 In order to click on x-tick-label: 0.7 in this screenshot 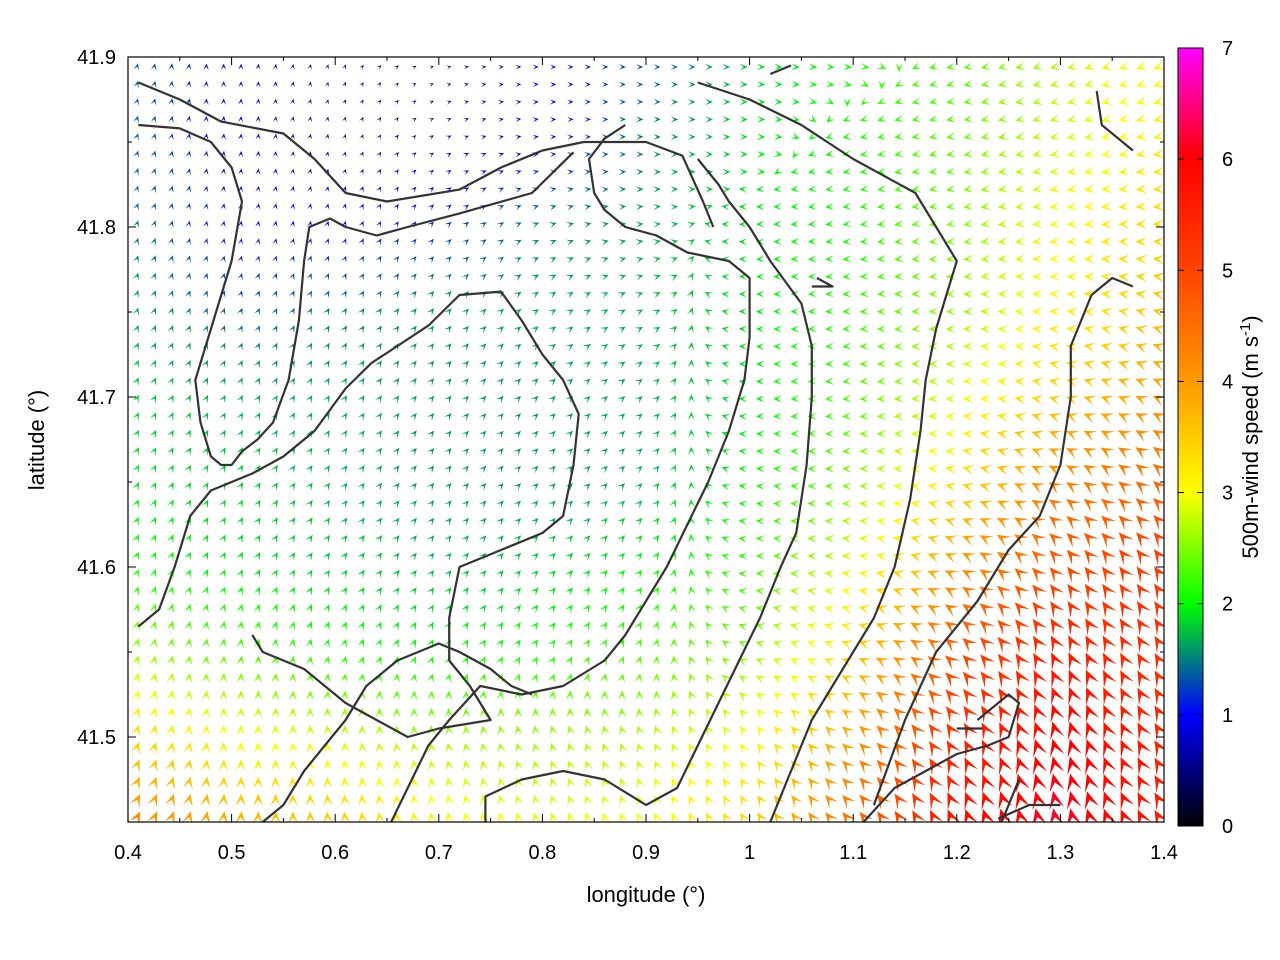, I will do `click(439, 853)`.